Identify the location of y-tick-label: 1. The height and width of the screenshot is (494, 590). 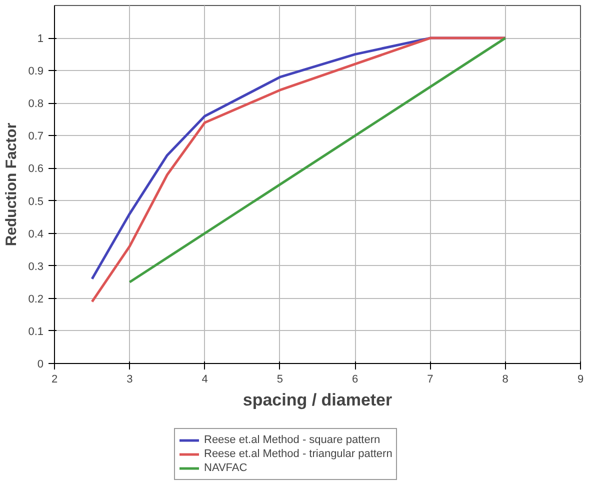
(40, 39).